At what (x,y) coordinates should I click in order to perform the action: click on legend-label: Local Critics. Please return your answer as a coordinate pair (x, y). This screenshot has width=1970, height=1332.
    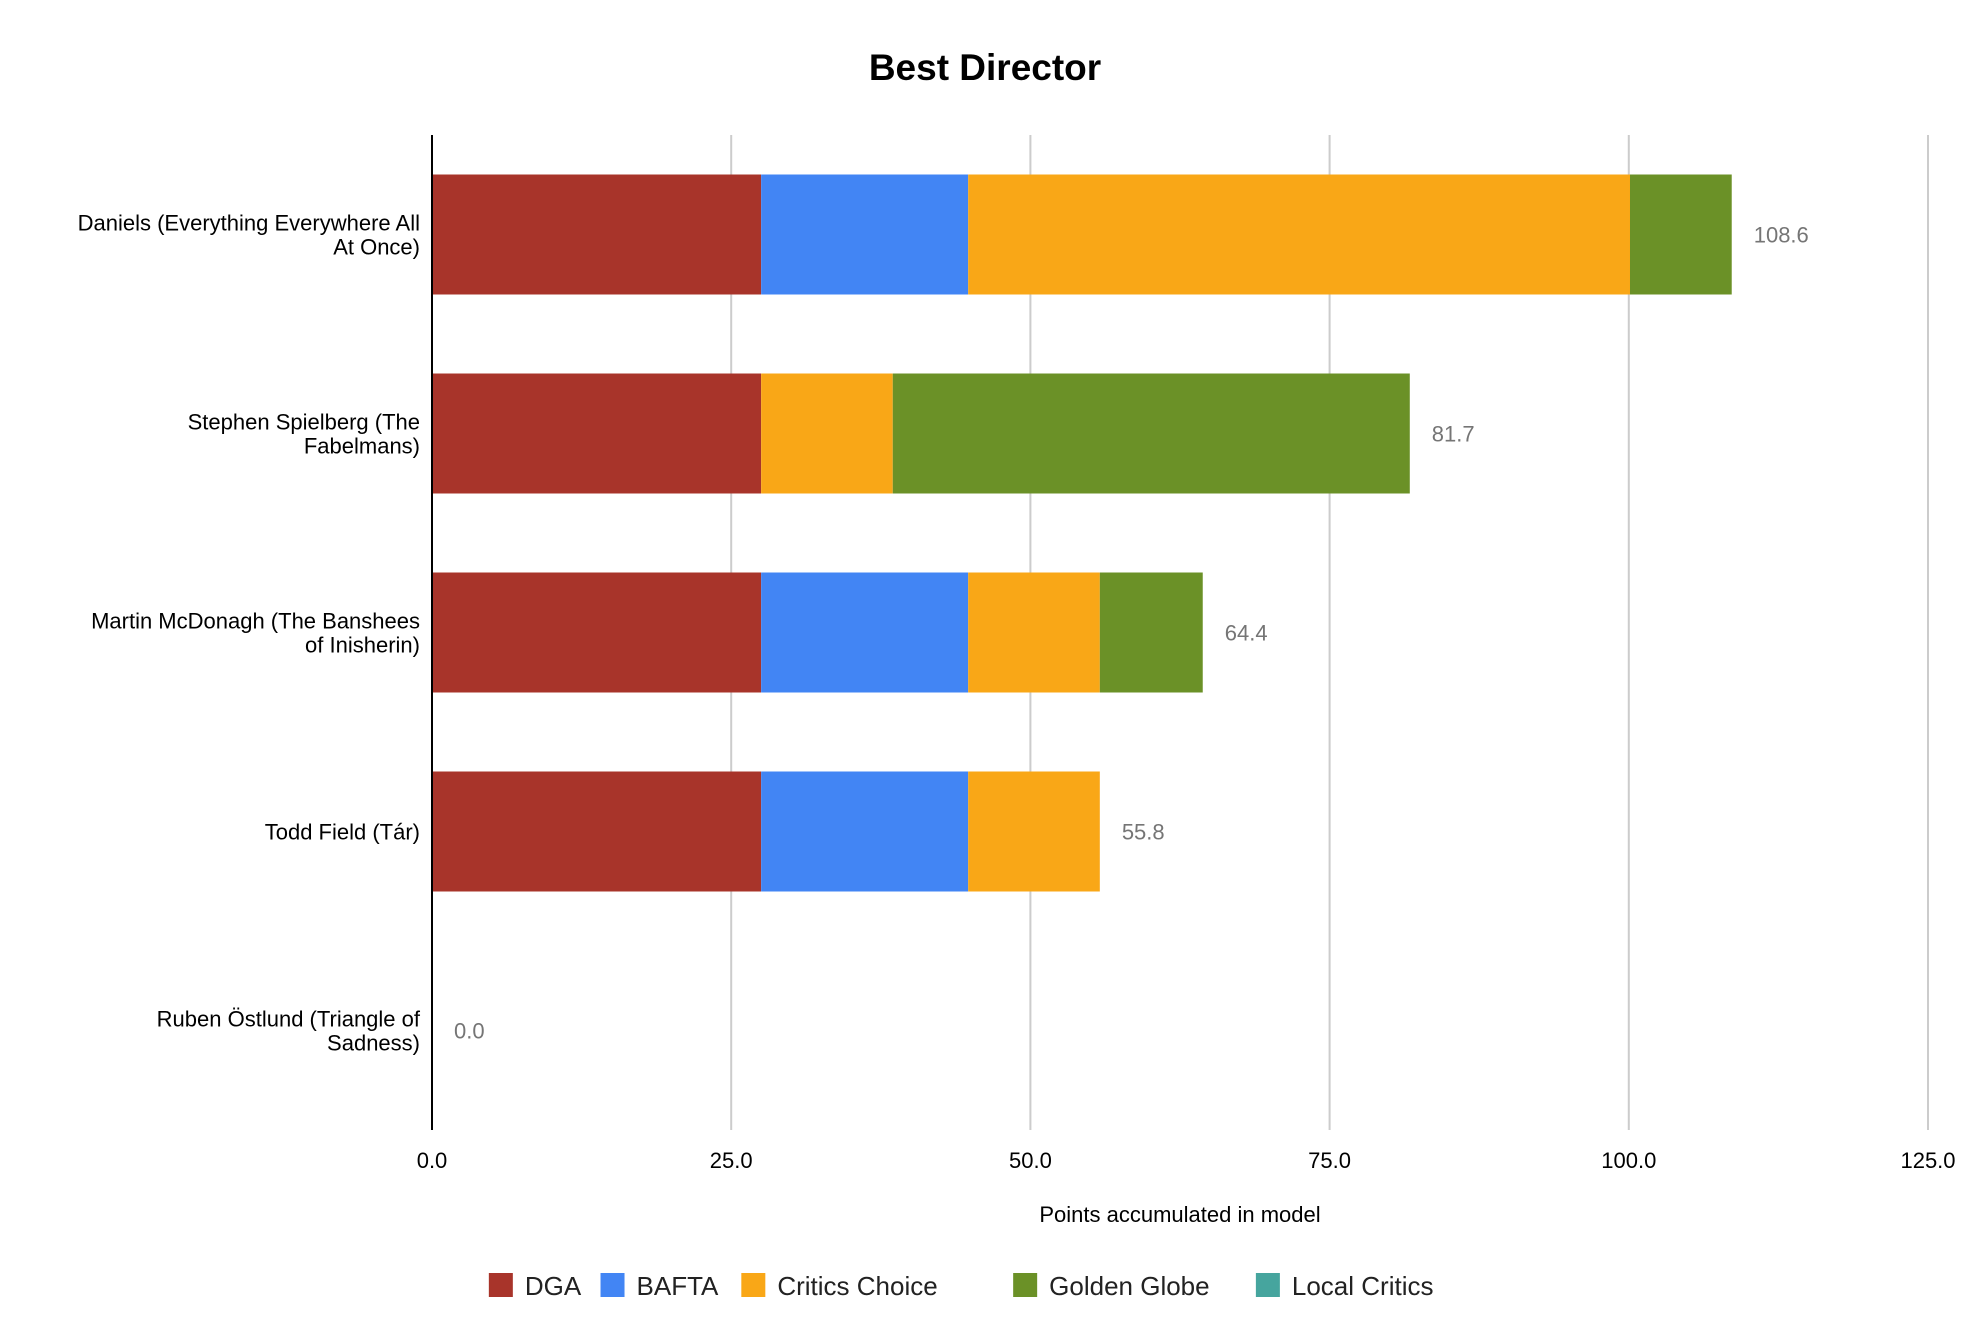
    Looking at the image, I should click on (1363, 1286).